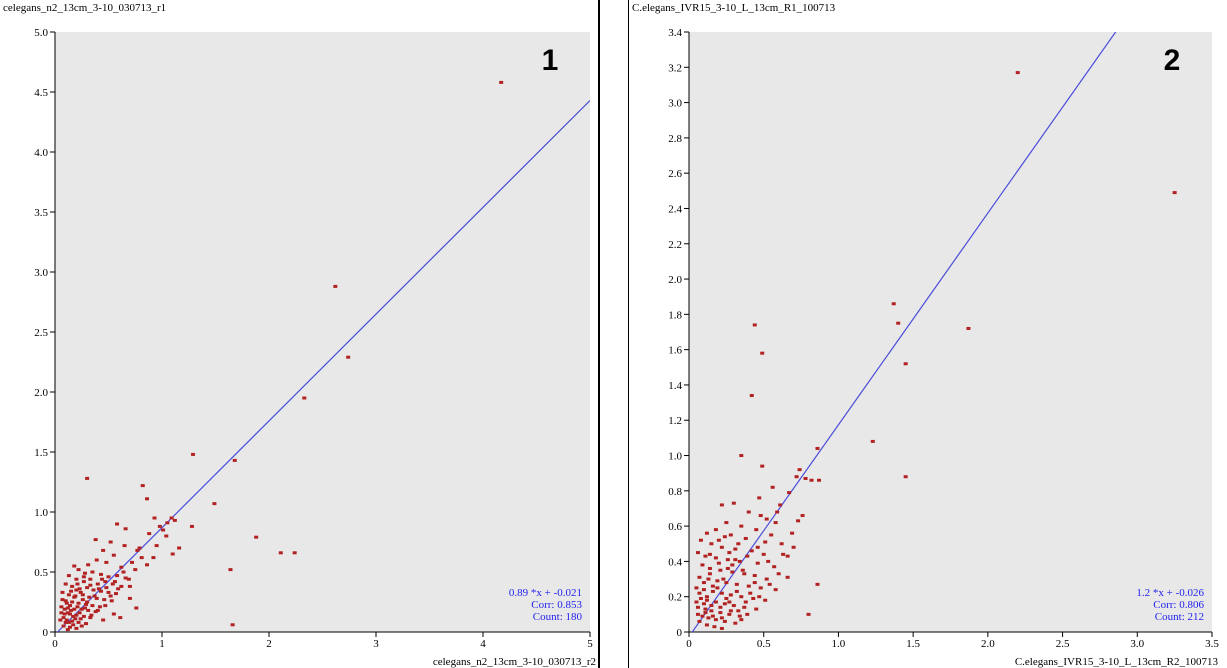 The height and width of the screenshot is (668, 1227). What do you see at coordinates (913, 644) in the screenshot?
I see `x-tick-label: 1.5` at bounding box center [913, 644].